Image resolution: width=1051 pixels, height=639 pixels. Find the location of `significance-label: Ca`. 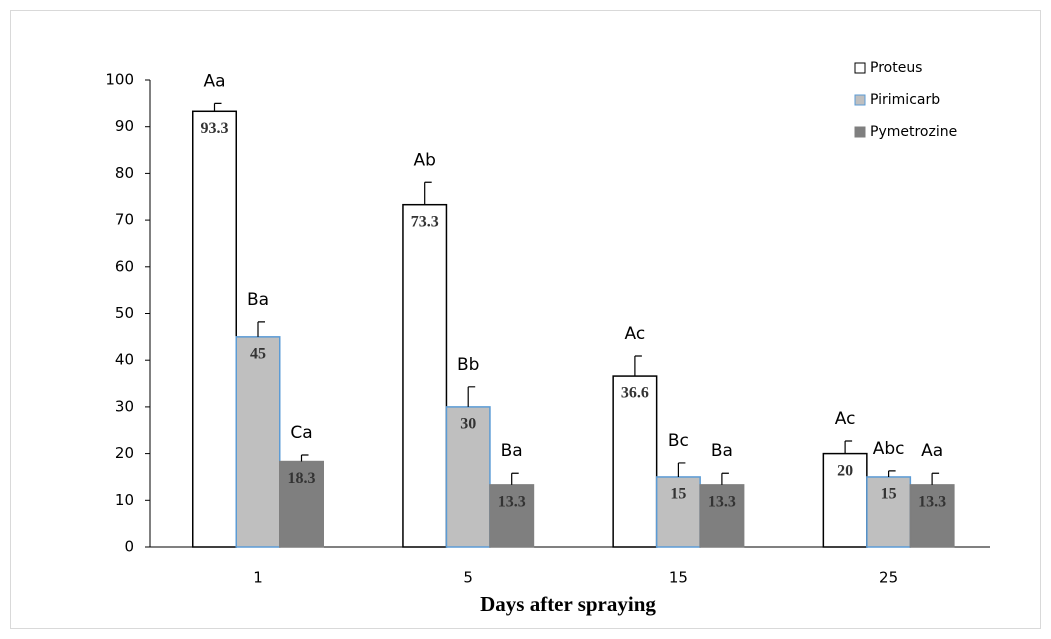

significance-label: Ca is located at coordinates (301, 433).